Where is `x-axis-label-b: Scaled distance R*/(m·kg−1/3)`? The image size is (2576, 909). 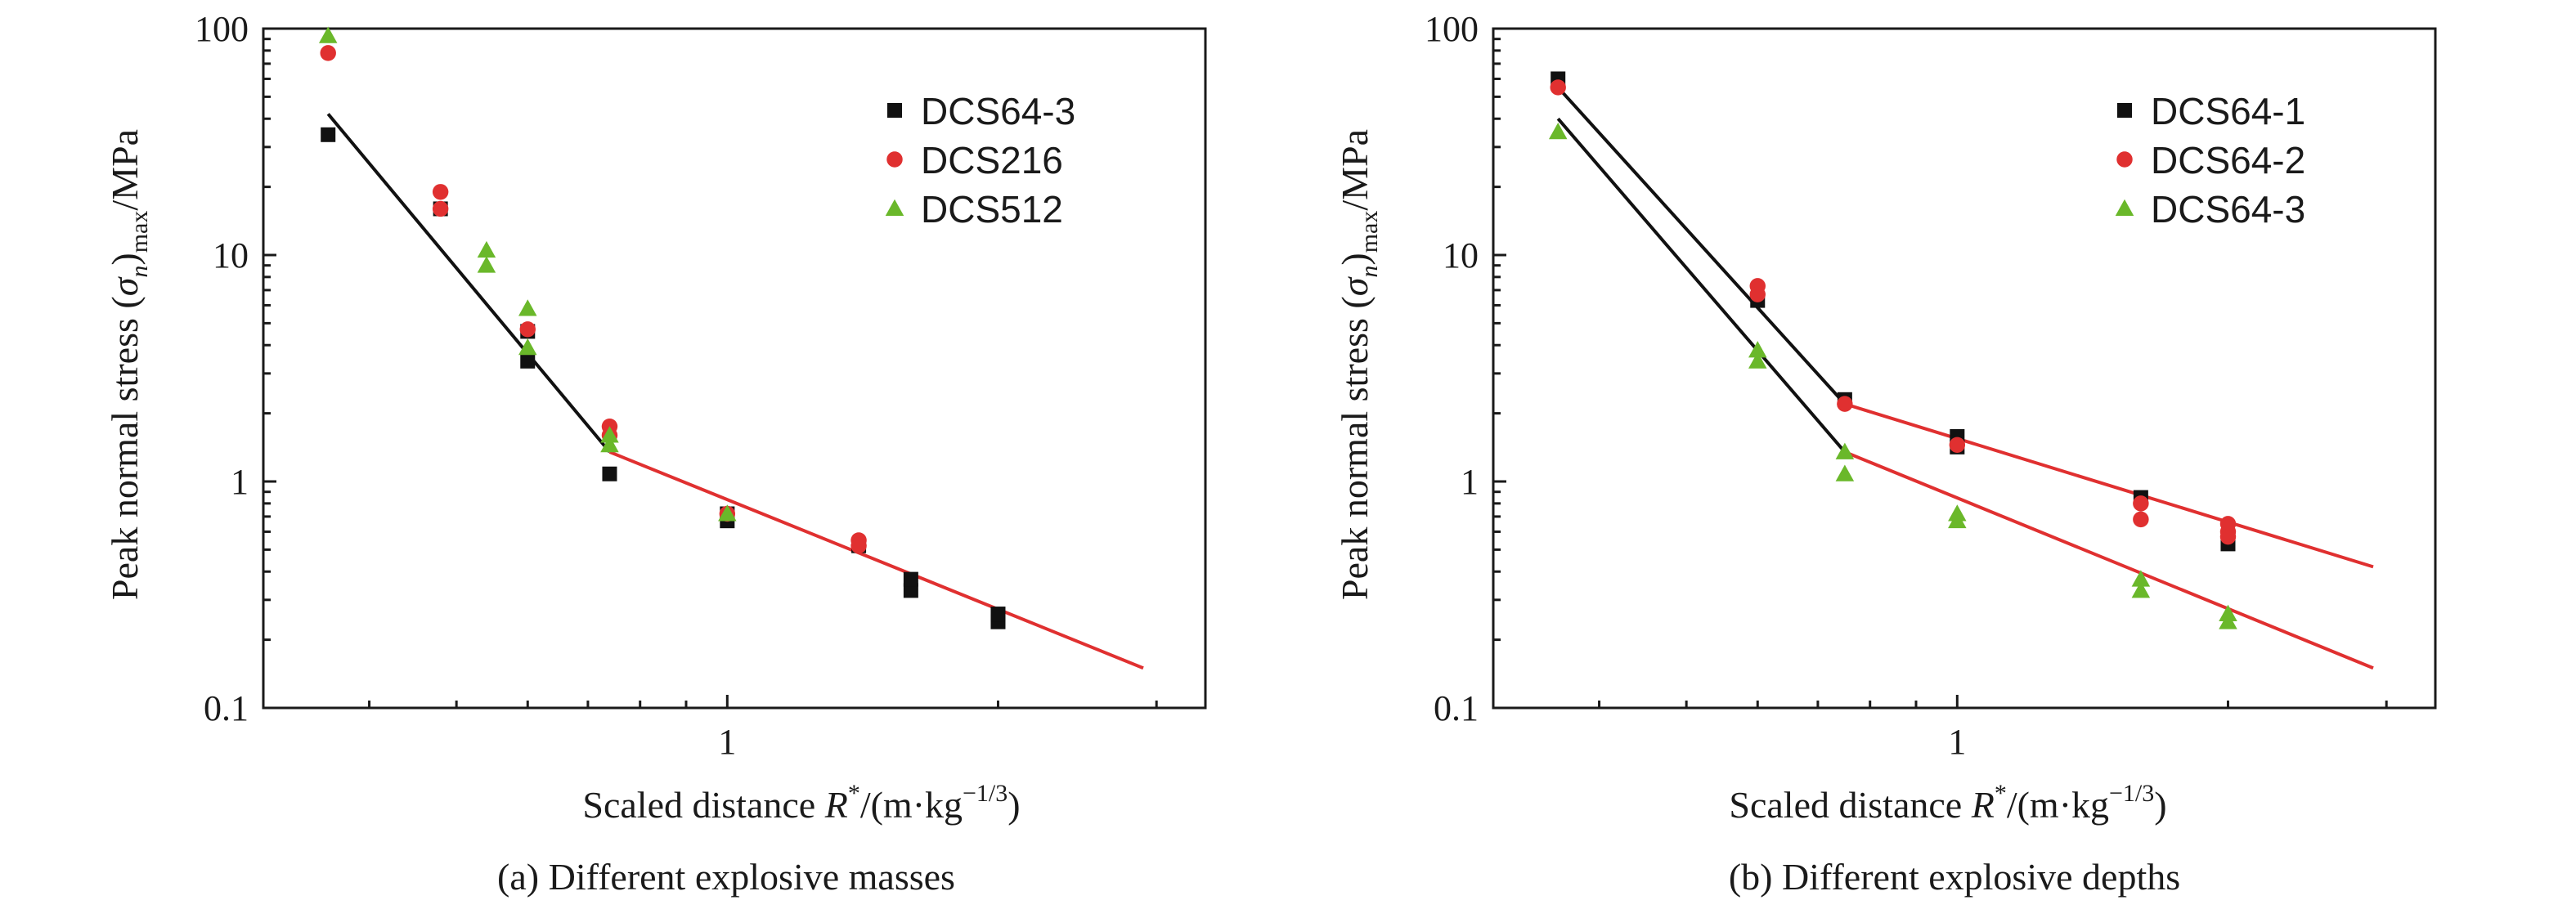
x-axis-label-b: Scaled distance R*/(m·kg−1/3) is located at coordinates (1947, 803).